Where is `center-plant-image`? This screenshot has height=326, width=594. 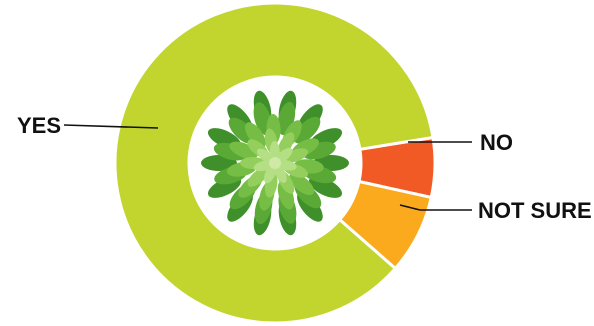 center-plant-image is located at coordinates (275, 163).